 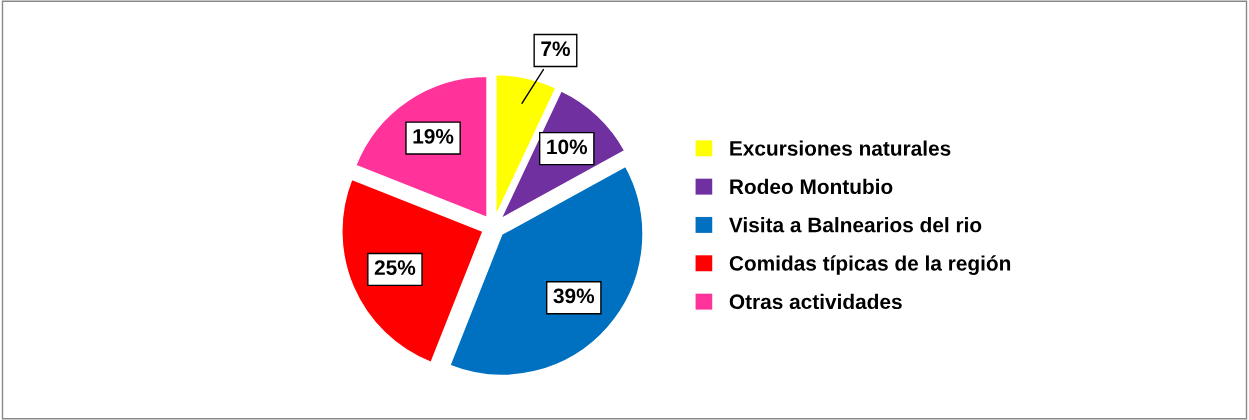 What do you see at coordinates (870, 265) in the screenshot?
I see `legend-label: Comidas típicas de la región` at bounding box center [870, 265].